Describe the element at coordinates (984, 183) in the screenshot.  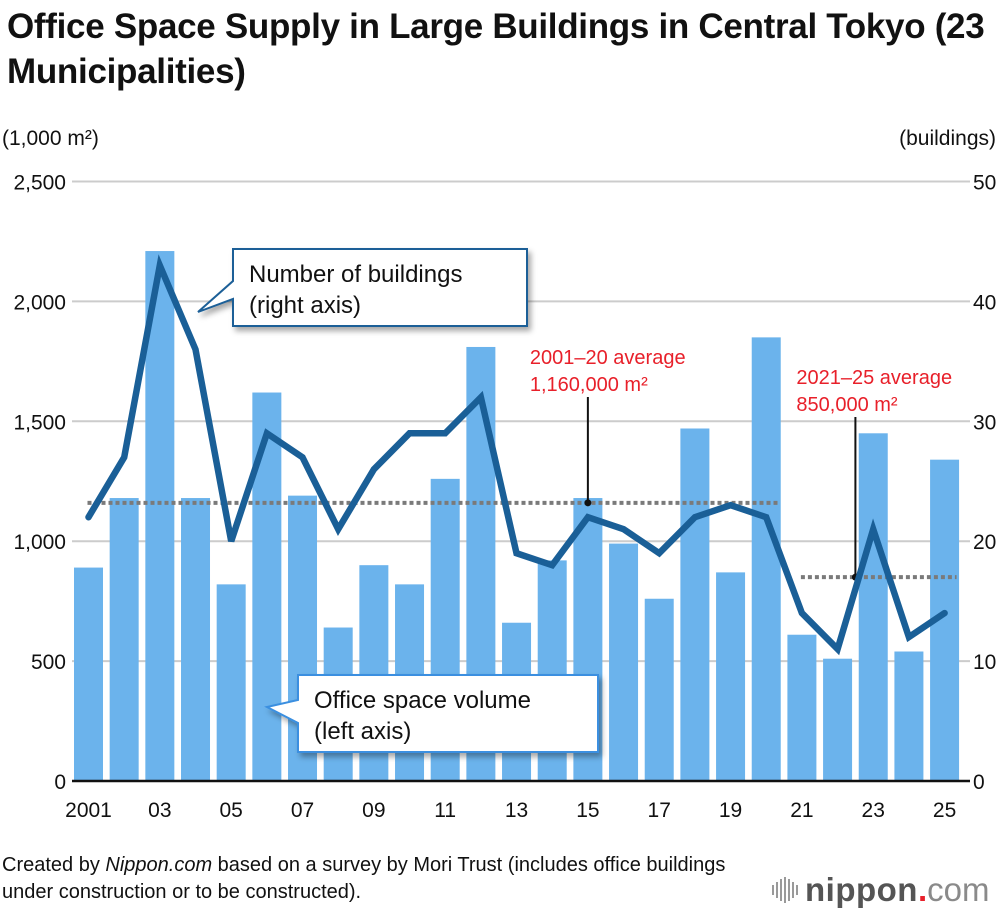
I see `right-tick-label: 50` at that location.